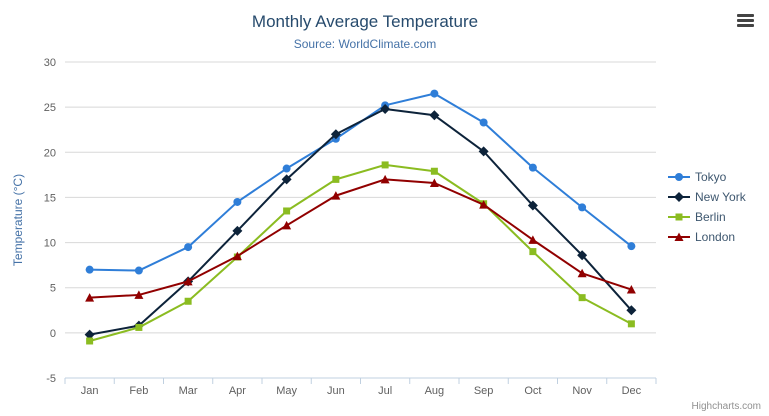 The width and height of the screenshot is (769, 416). What do you see at coordinates (53, 334) in the screenshot?
I see `y-axis-label: 0` at bounding box center [53, 334].